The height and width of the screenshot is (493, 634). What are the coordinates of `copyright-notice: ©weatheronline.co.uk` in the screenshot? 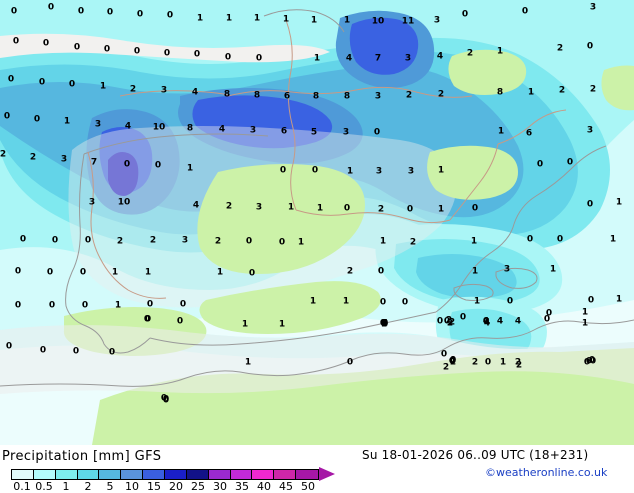 It's located at (546, 472).